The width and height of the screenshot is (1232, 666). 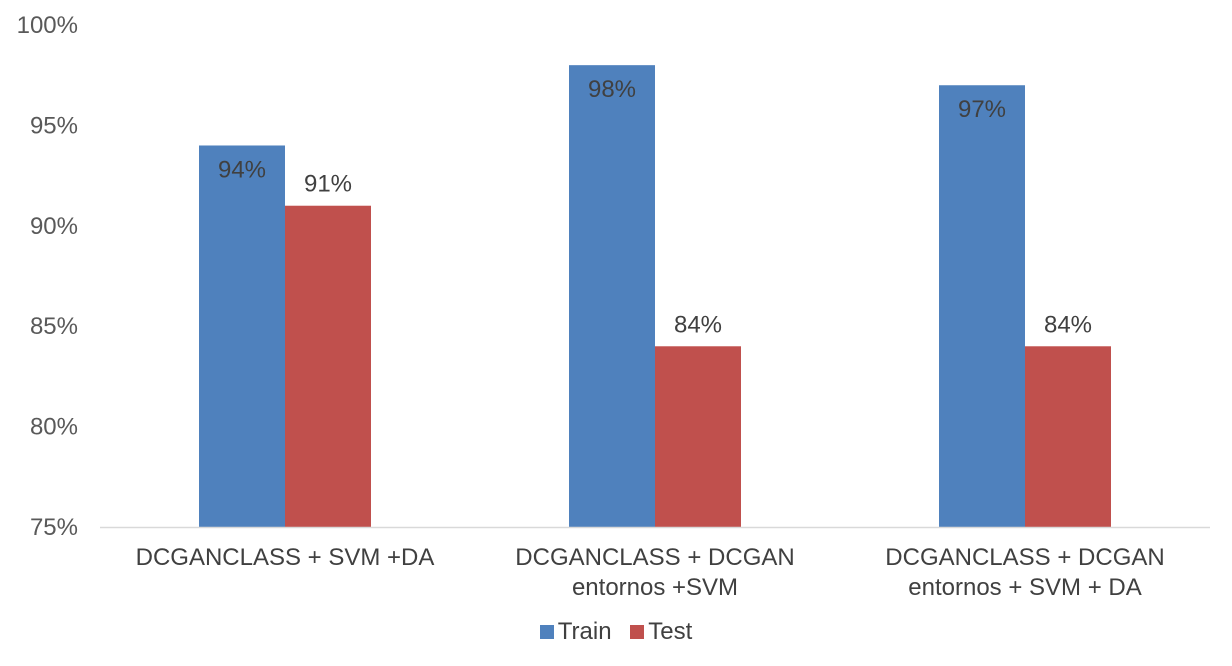 What do you see at coordinates (670, 631) in the screenshot?
I see `legend-label-test: Test` at bounding box center [670, 631].